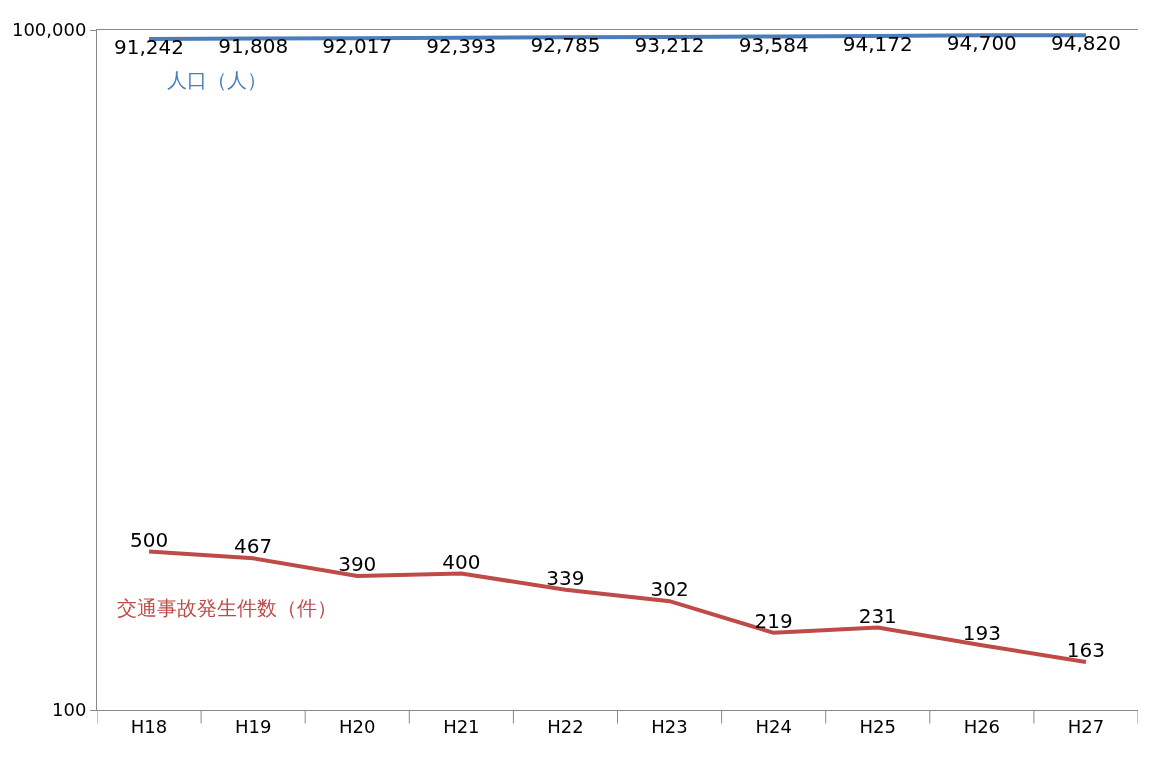 The image size is (1168, 760). I want to click on x-tick-label: H18, so click(149, 726).